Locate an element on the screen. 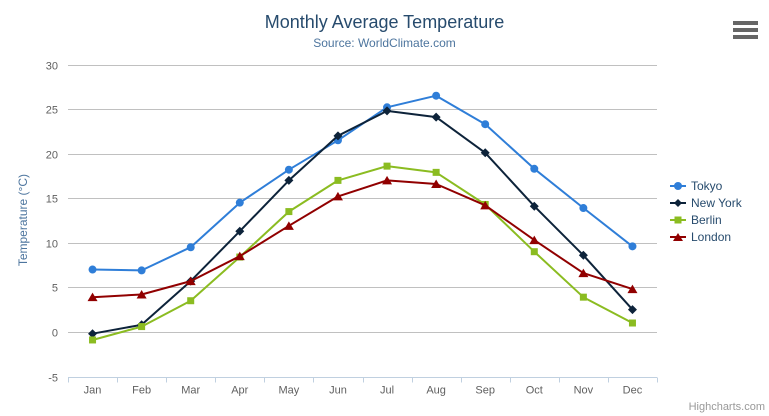 Image resolution: width=769 pixels, height=416 pixels. hamburger-menu-icon is located at coordinates (745, 30).